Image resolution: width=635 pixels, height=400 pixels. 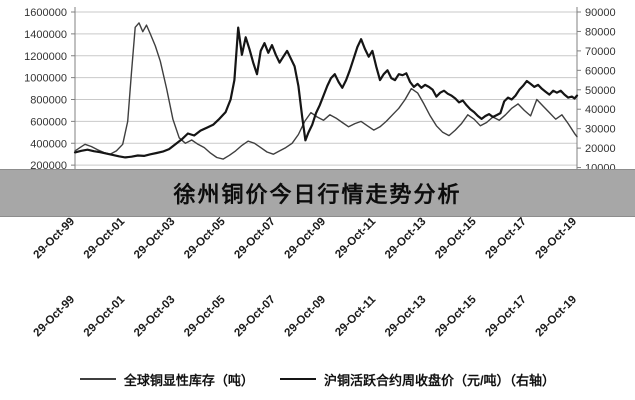 What do you see at coordinates (600, 32) in the screenshot?
I see `right-axis-tick-label: 80000` at bounding box center [600, 32].